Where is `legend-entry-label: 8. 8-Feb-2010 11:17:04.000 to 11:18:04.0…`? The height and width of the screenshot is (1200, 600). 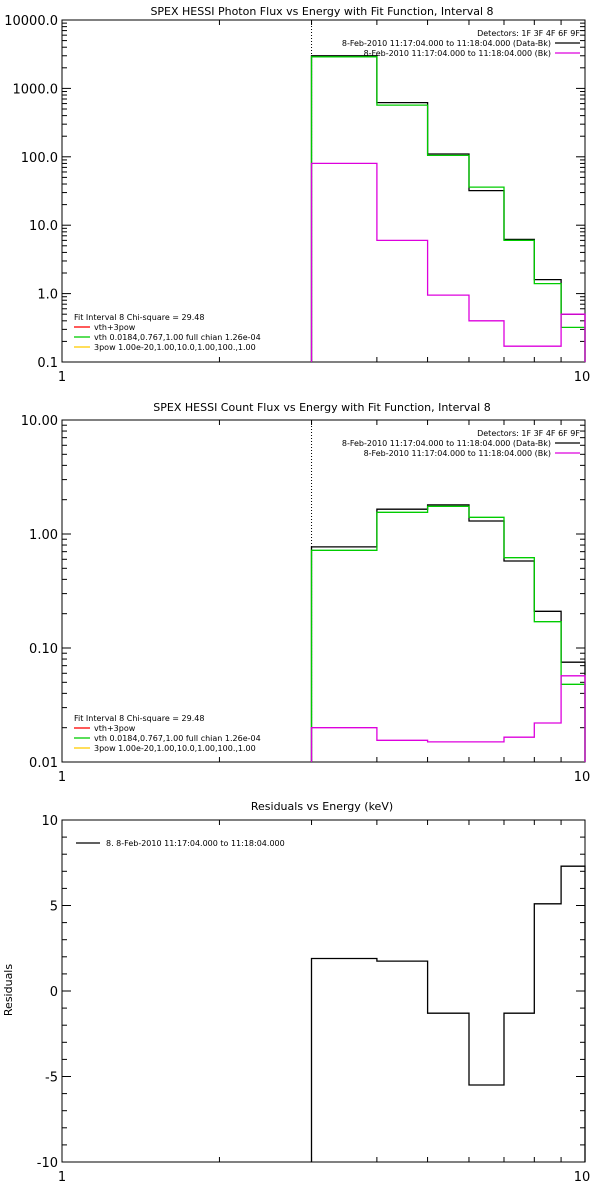 legend-entry-label: 8. 8-Feb-2010 11:17:04.000 to 11:18:04.0… is located at coordinates (195, 843).